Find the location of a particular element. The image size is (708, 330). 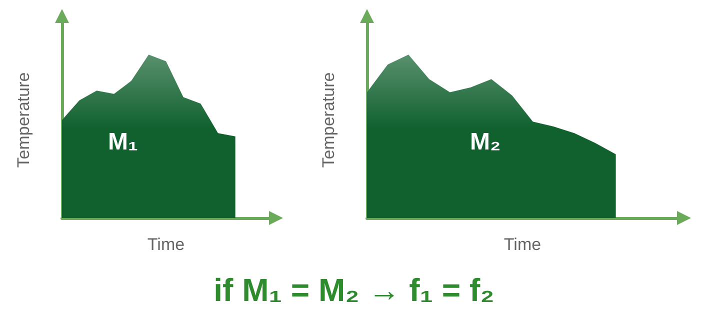

annotation: M₁ is located at coordinates (123, 142).